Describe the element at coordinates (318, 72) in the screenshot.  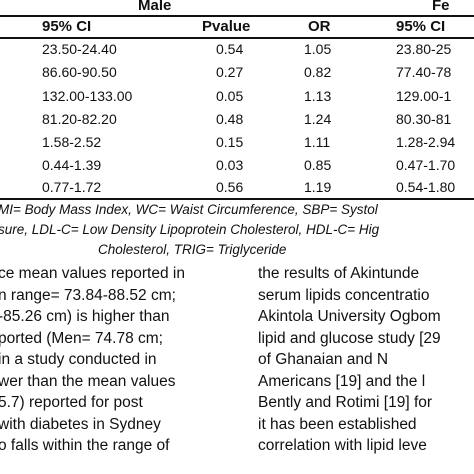
I see `cell-or: 0.82` at that location.